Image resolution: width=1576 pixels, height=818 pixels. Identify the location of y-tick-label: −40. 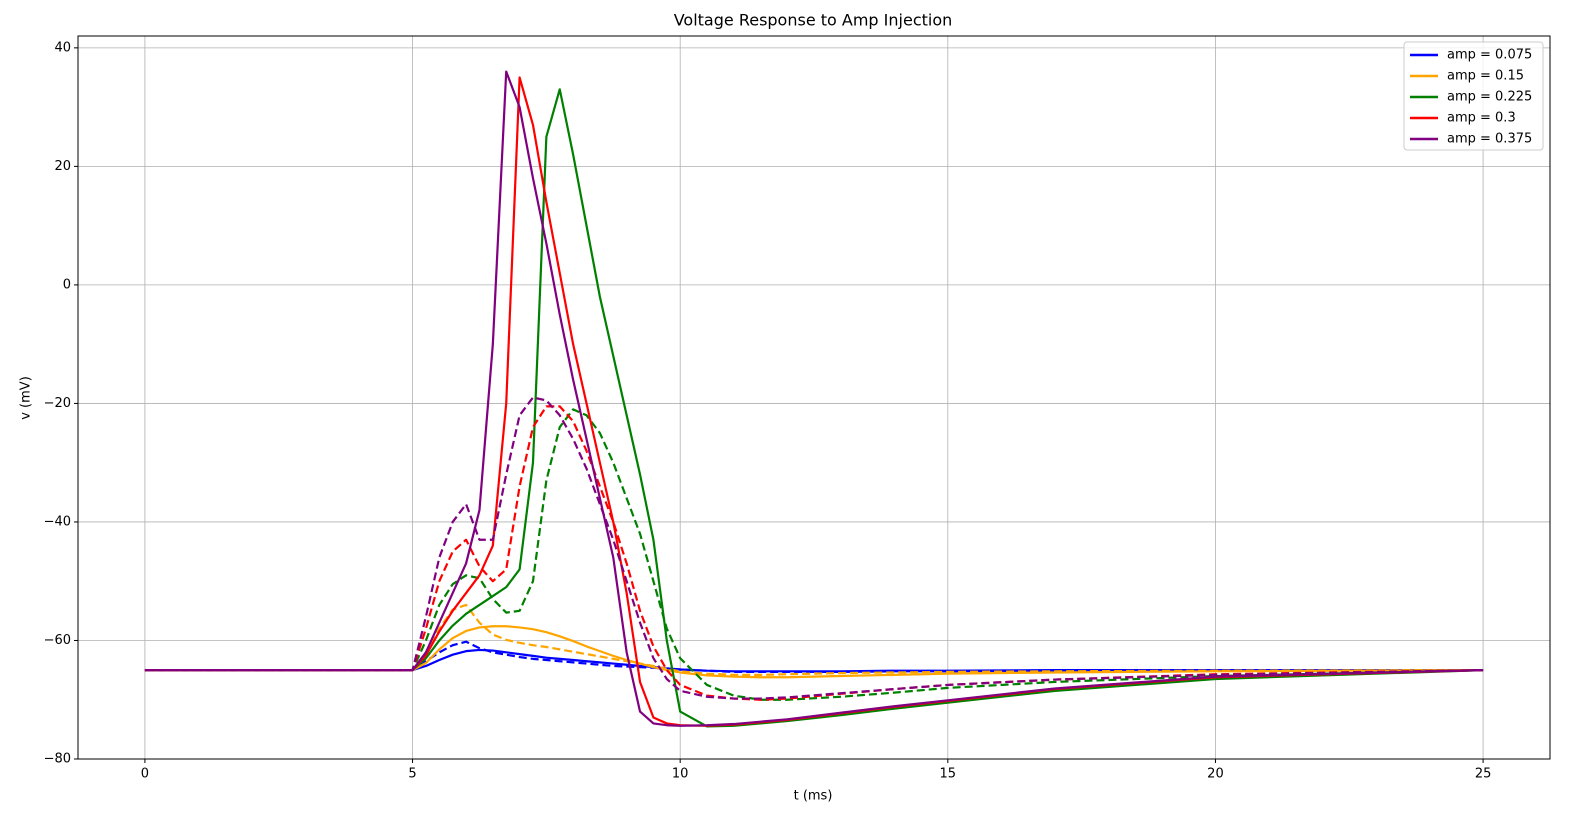
(57, 521).